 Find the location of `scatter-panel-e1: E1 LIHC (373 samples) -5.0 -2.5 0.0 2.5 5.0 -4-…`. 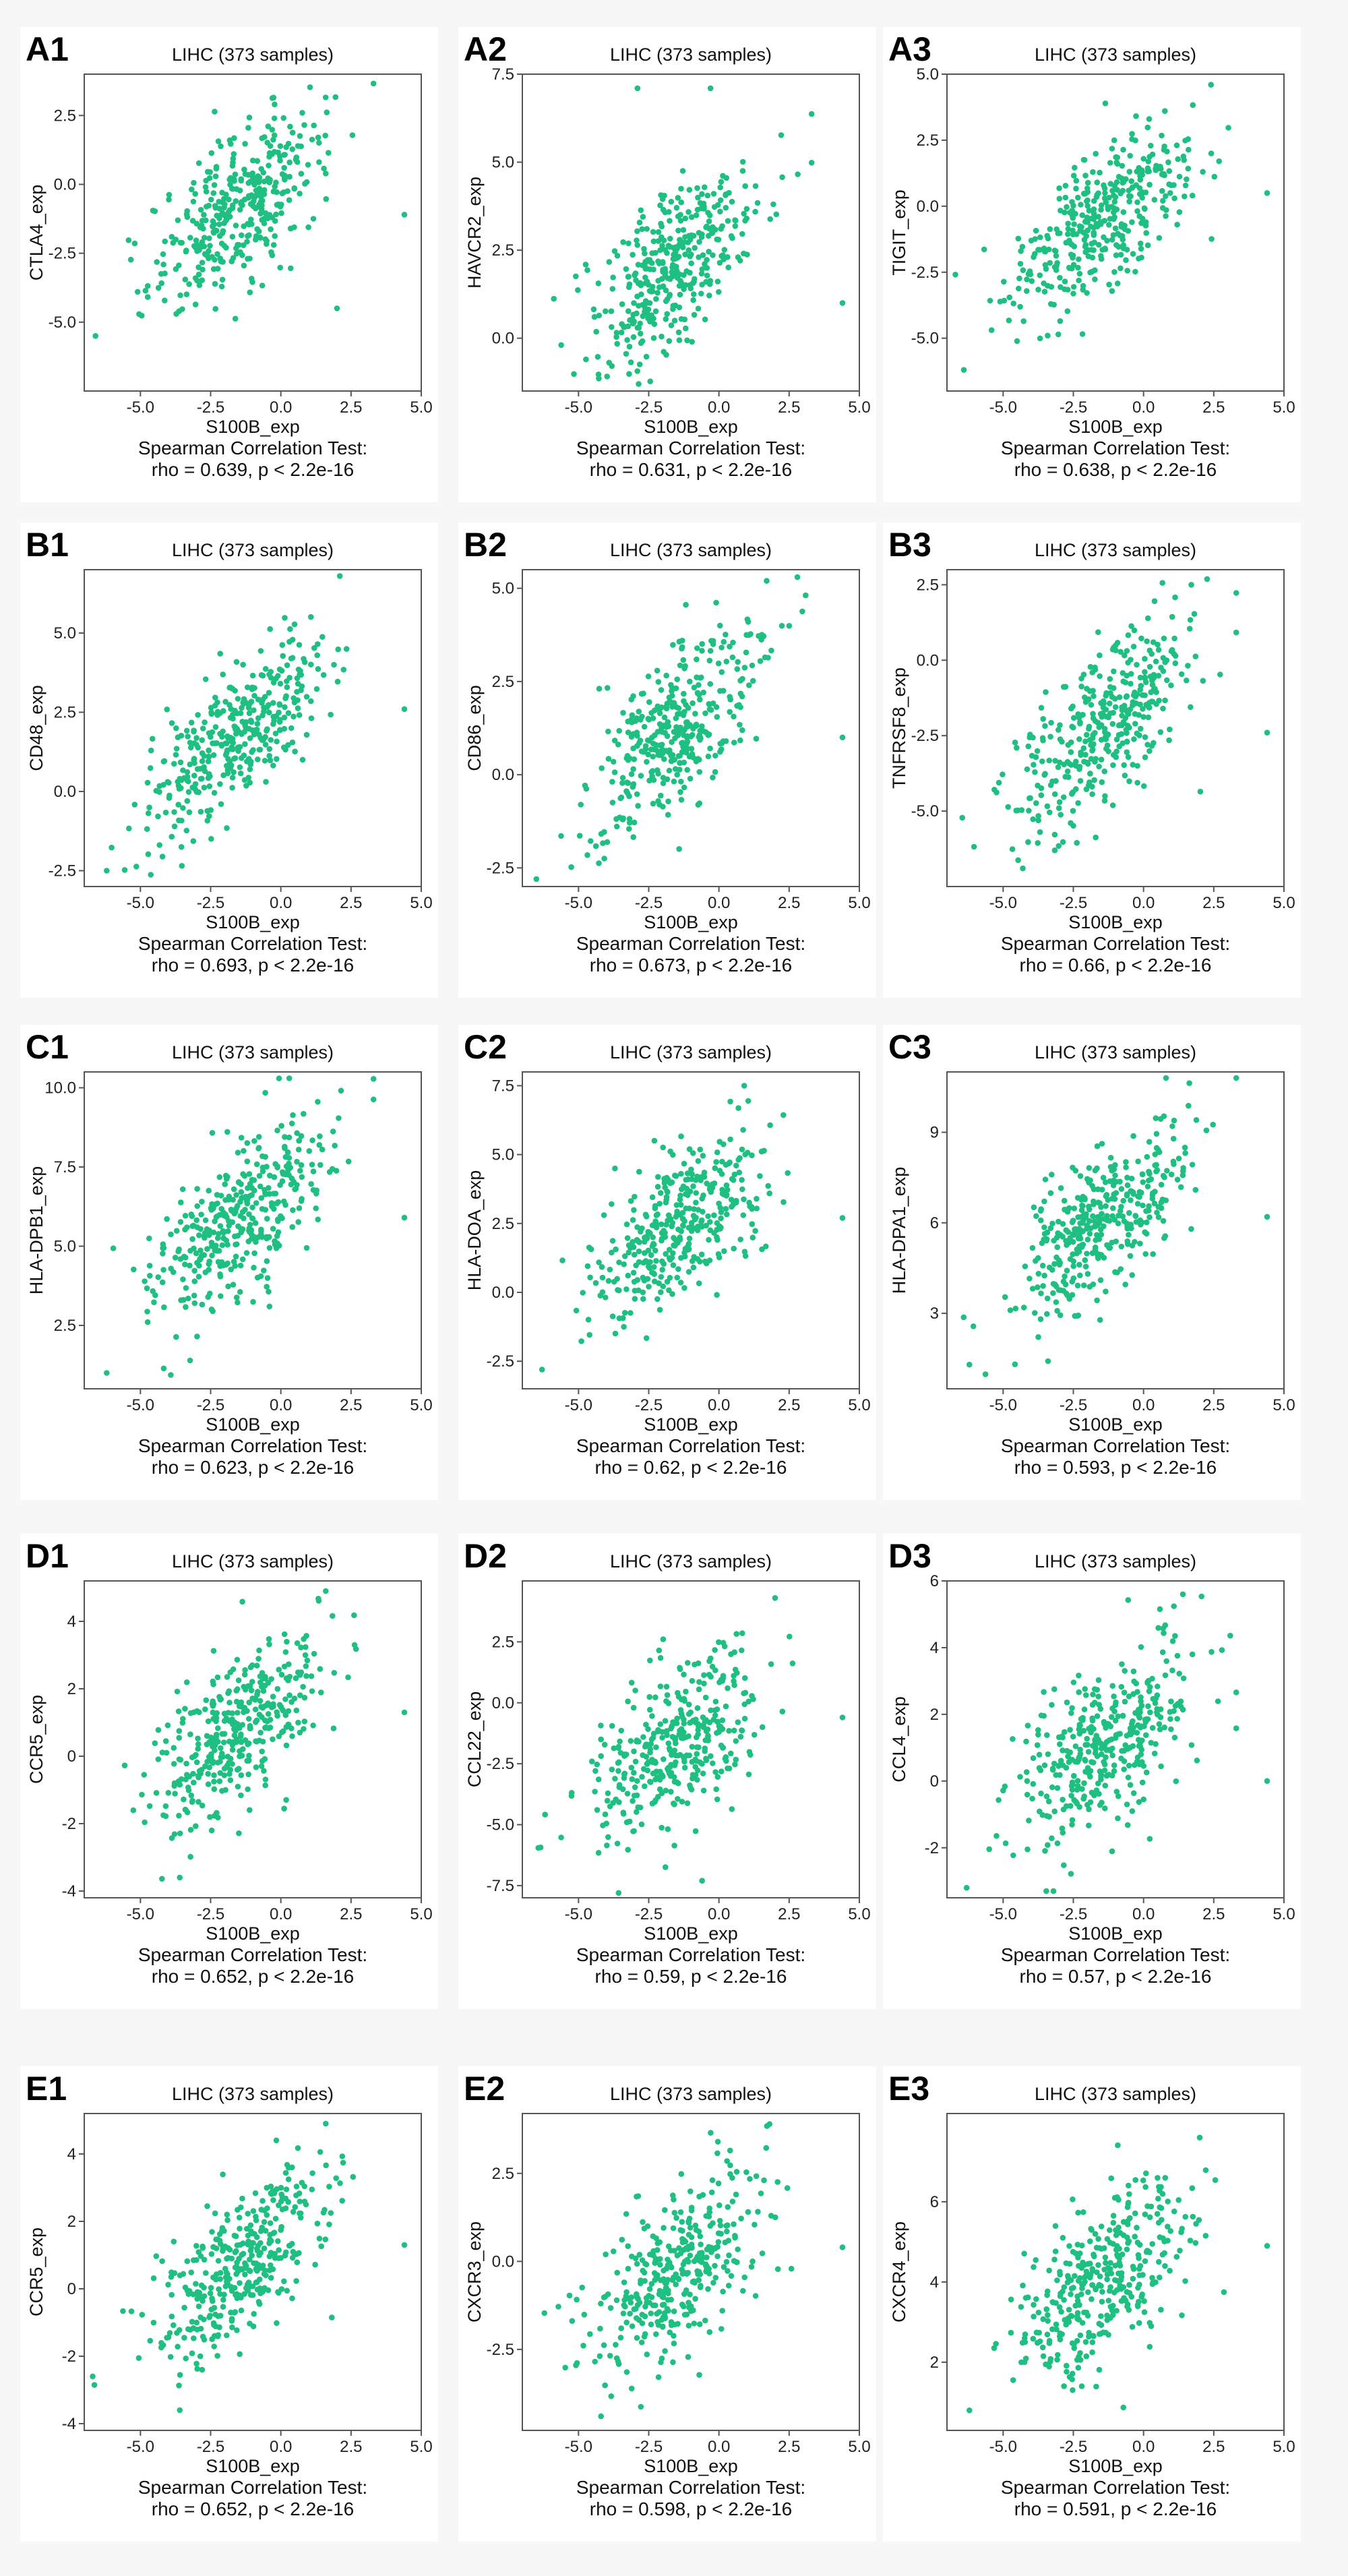

scatter-panel-e1: E1 LIHC (373 samples) -5.0 -2.5 0.0 2.5 5.0 -4-… is located at coordinates (229, 2304).